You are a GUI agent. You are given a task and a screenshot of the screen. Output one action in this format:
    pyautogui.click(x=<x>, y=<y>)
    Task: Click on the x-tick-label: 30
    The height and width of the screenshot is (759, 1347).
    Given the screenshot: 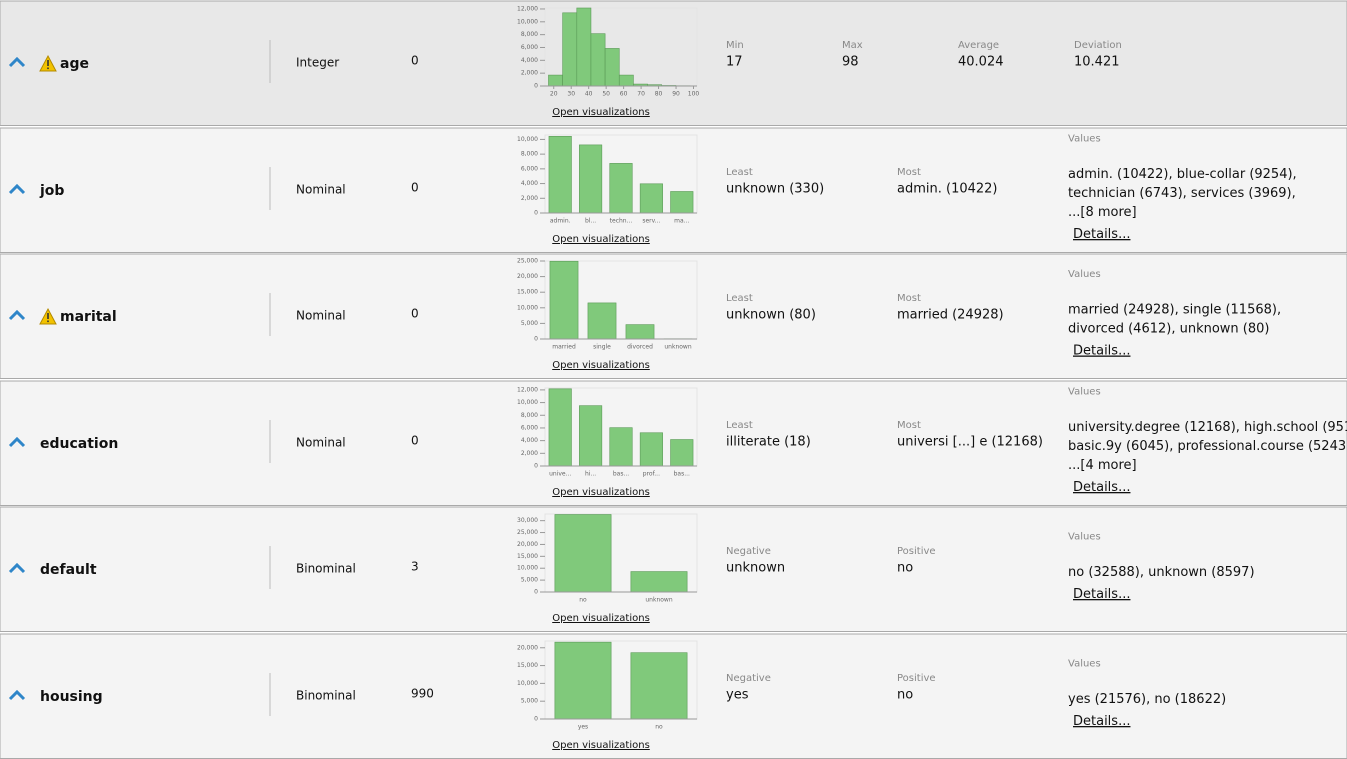 What is the action you would take?
    pyautogui.click(x=571, y=94)
    